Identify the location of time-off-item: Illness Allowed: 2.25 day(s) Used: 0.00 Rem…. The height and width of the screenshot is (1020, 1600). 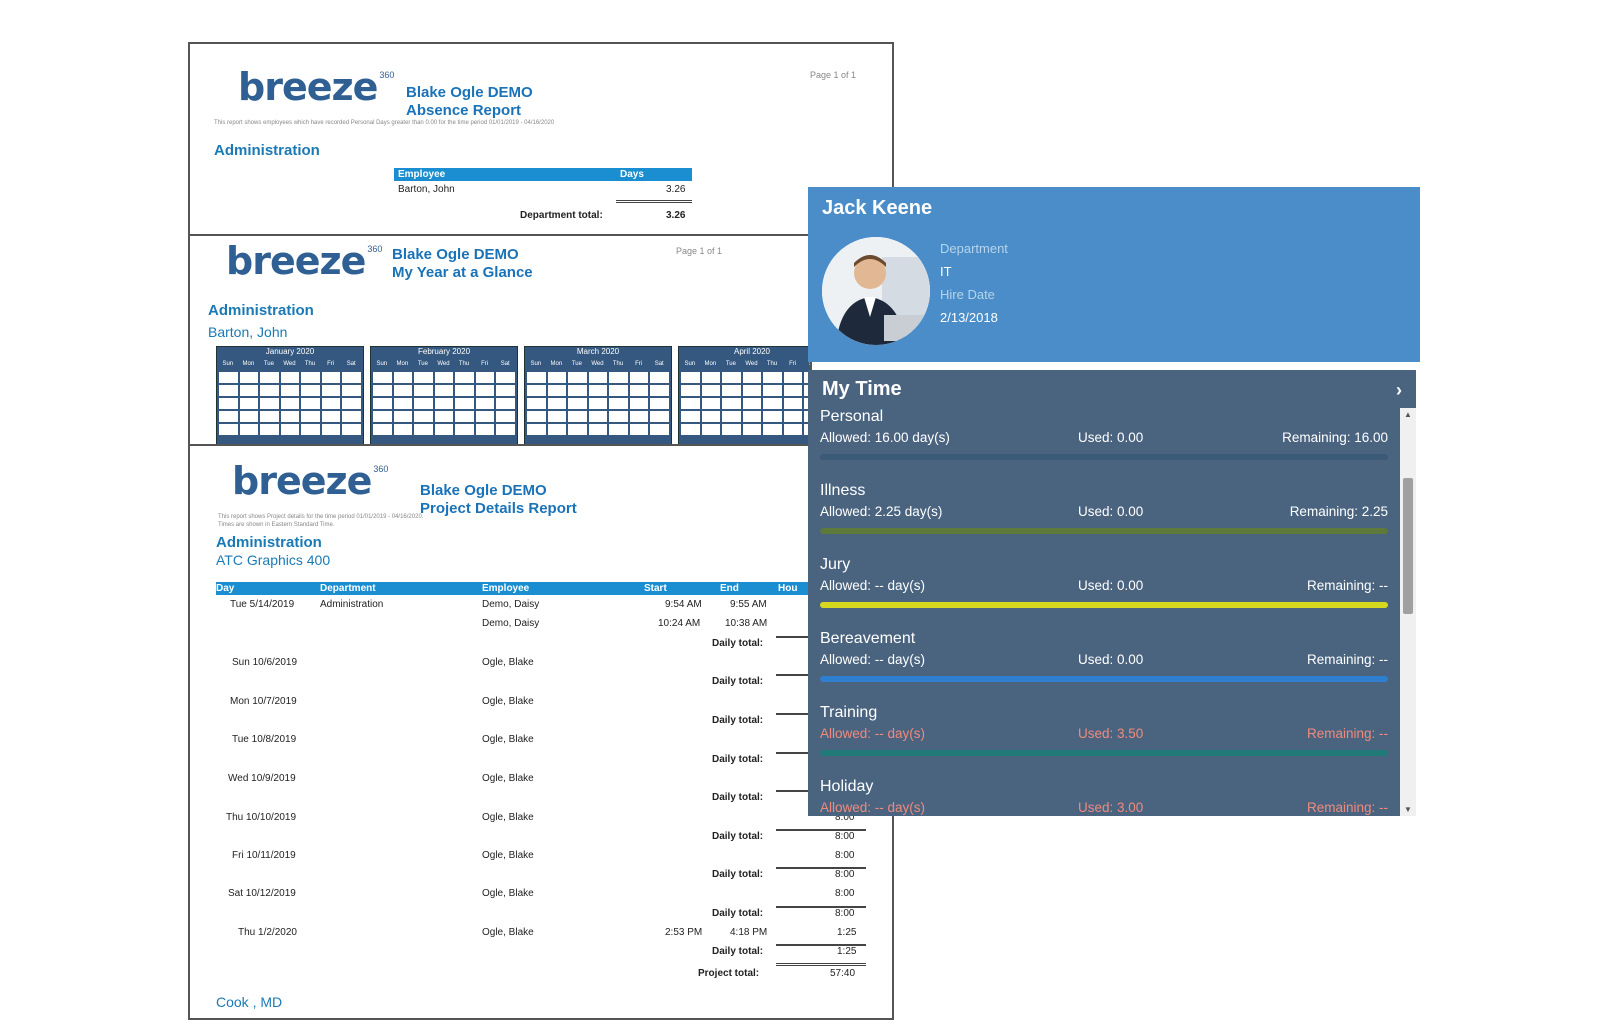
(1104, 519).